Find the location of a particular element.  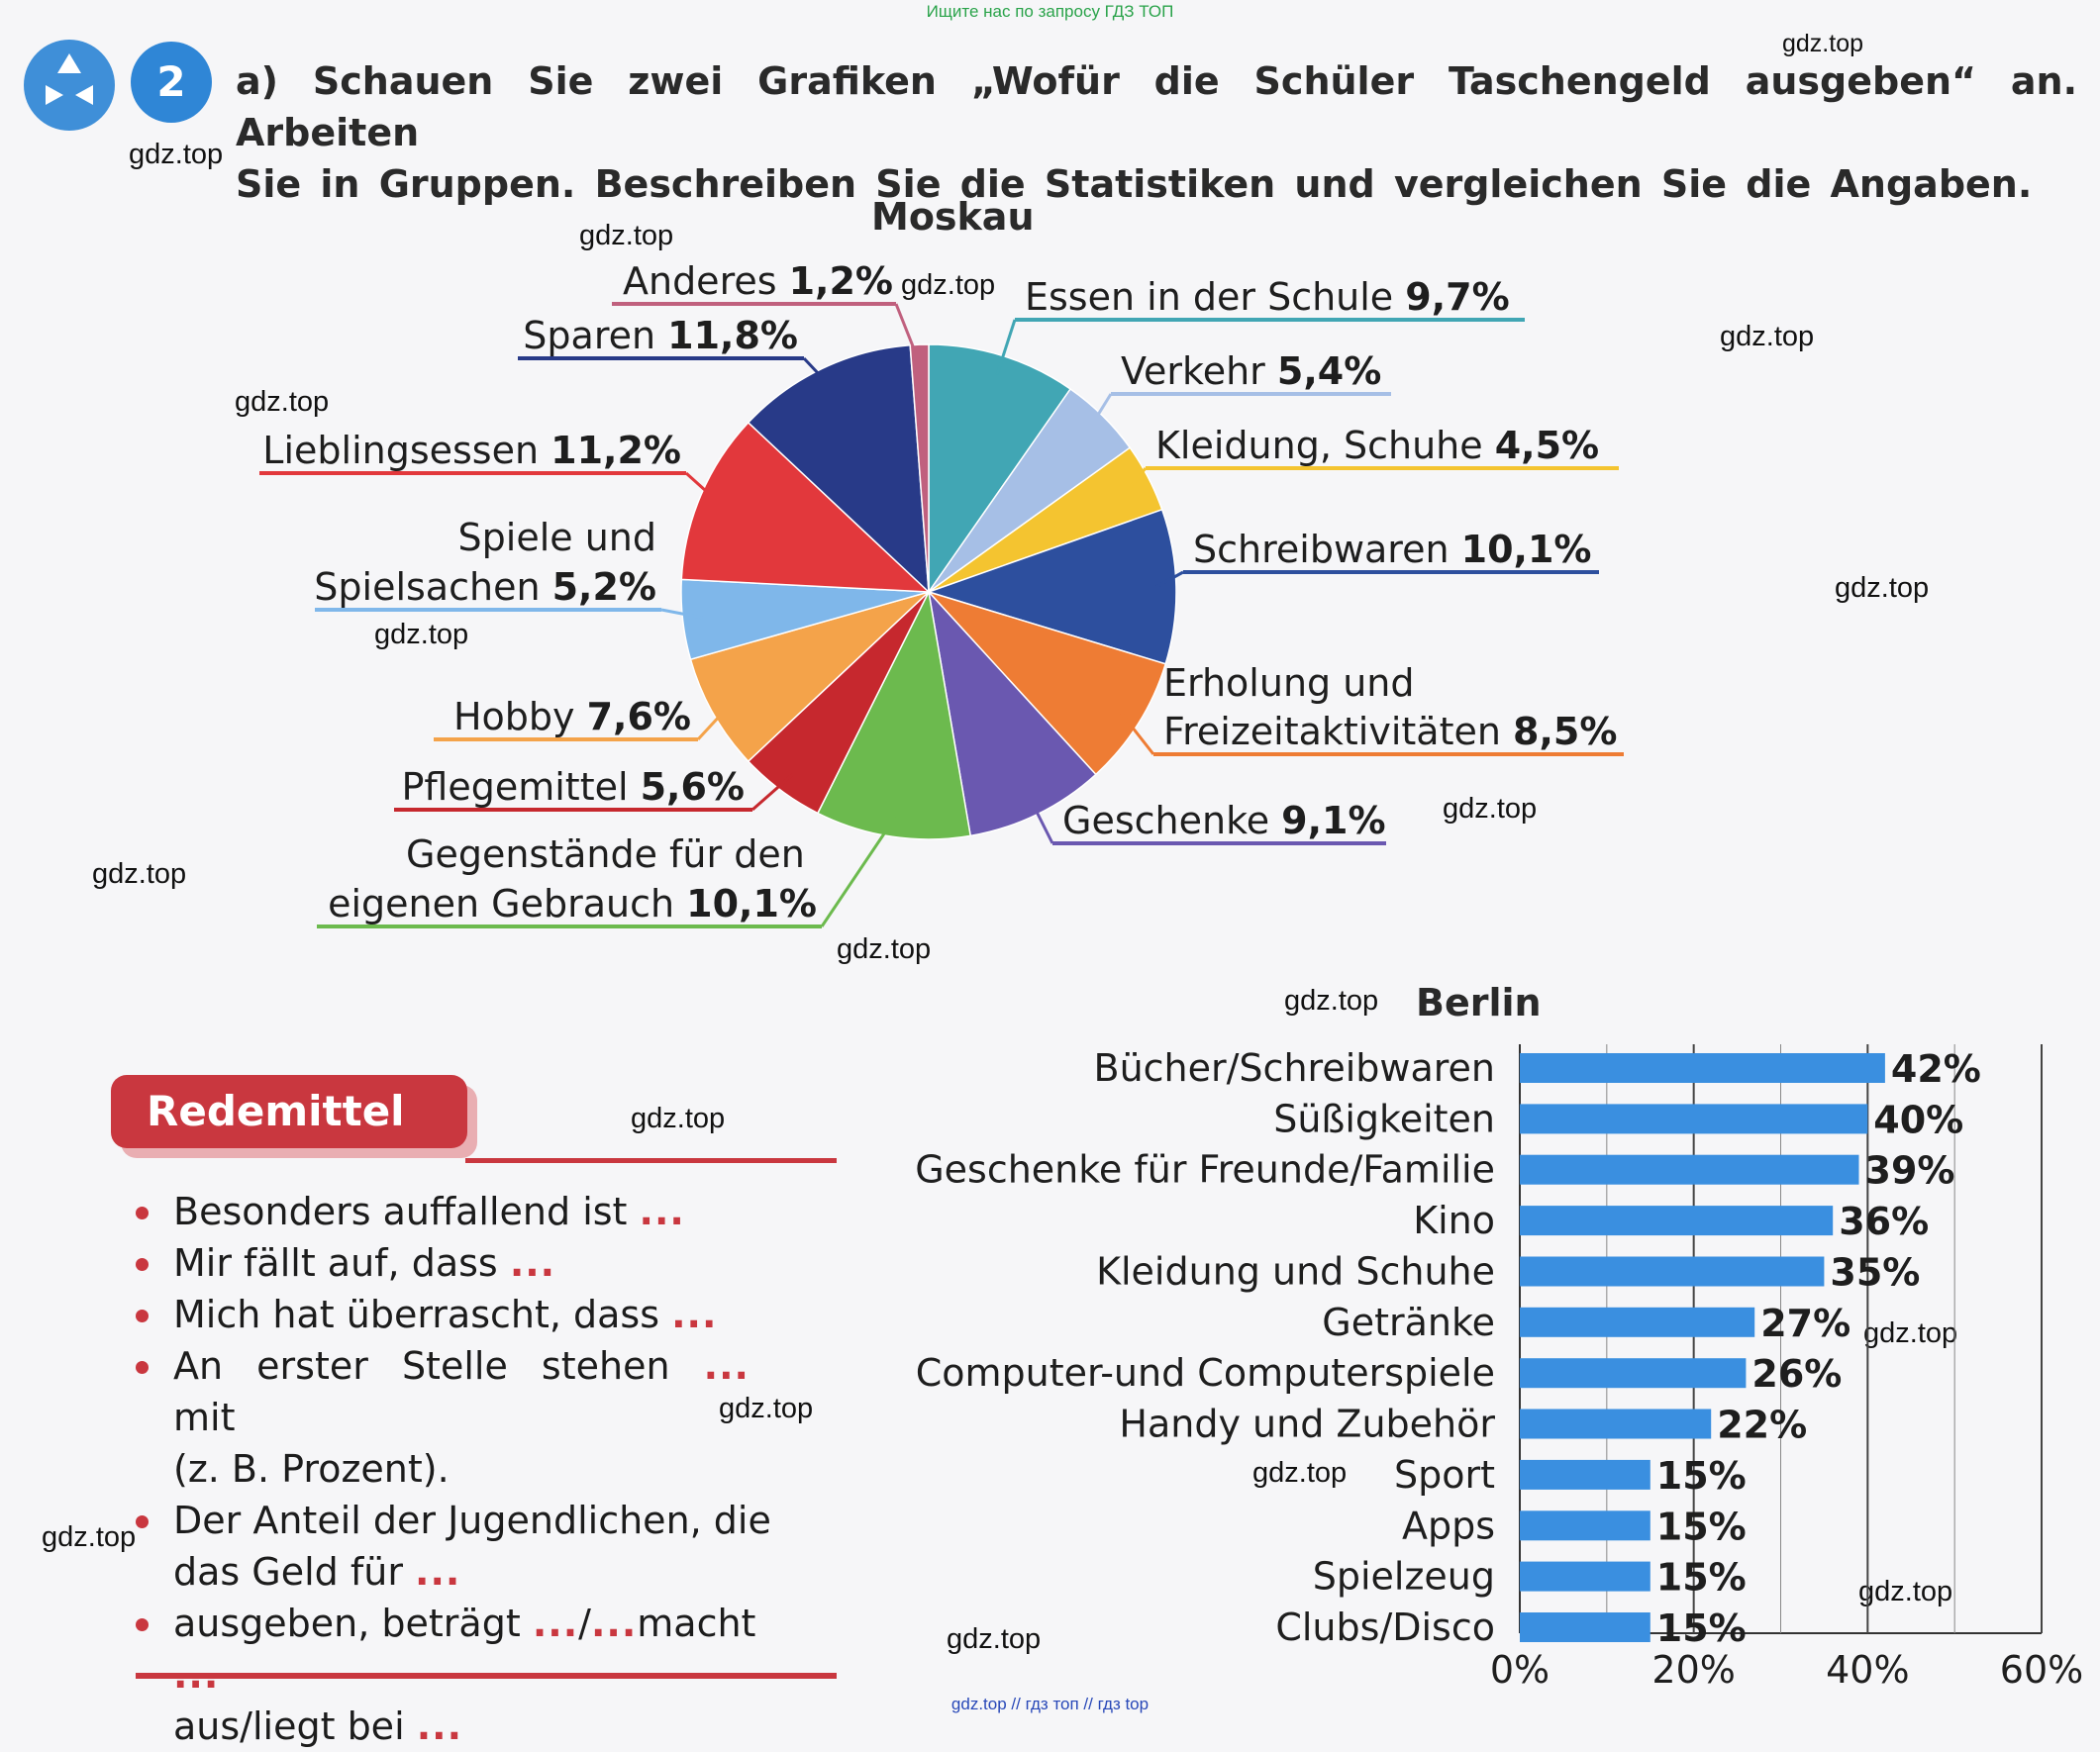

pie-value-label: 4,5% is located at coordinates (1547, 445).